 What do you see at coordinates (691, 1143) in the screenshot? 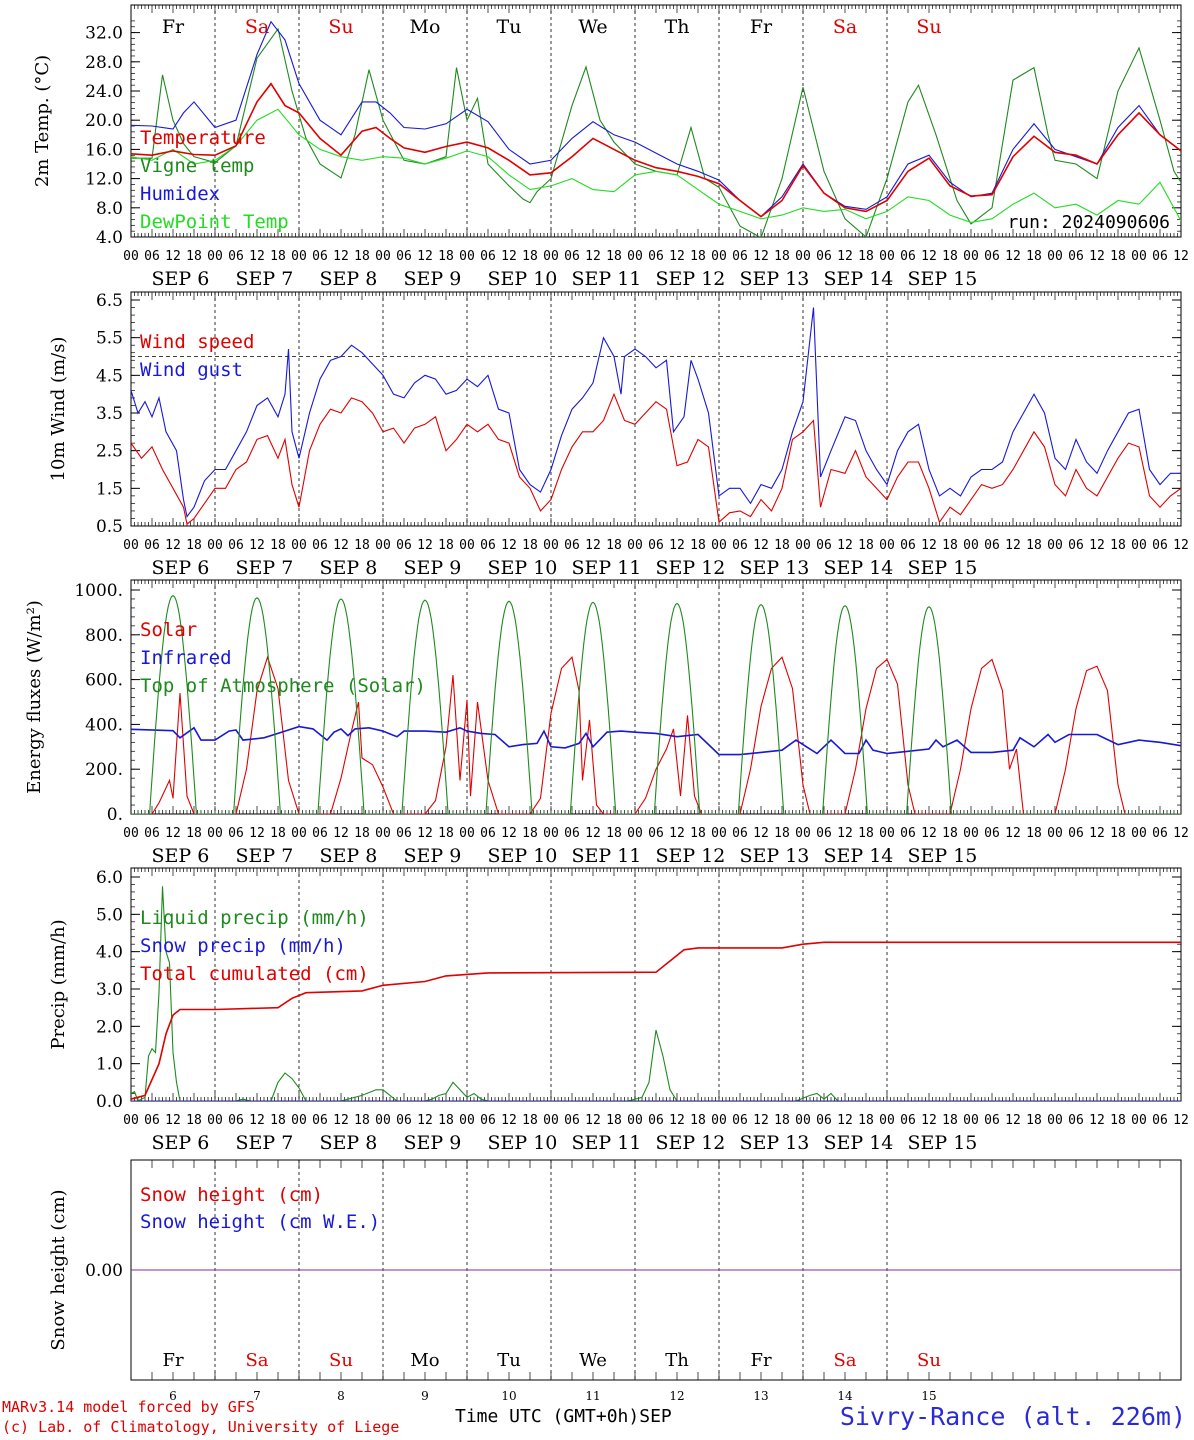
I see `date-label: SEP 12` at bounding box center [691, 1143].